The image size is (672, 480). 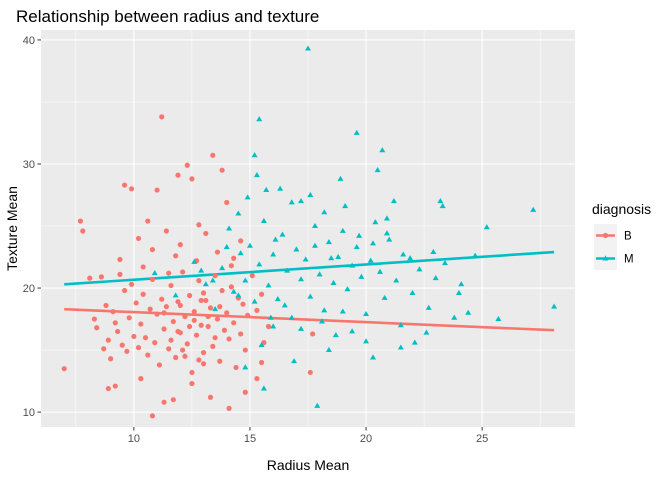 What do you see at coordinates (29, 165) in the screenshot?
I see `y-tick-label: 30` at bounding box center [29, 165].